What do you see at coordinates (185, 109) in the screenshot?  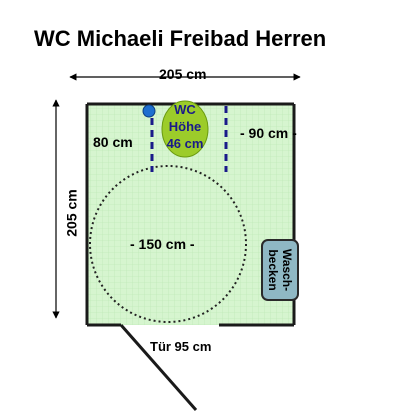 I see `toilet-label-line1: WC` at bounding box center [185, 109].